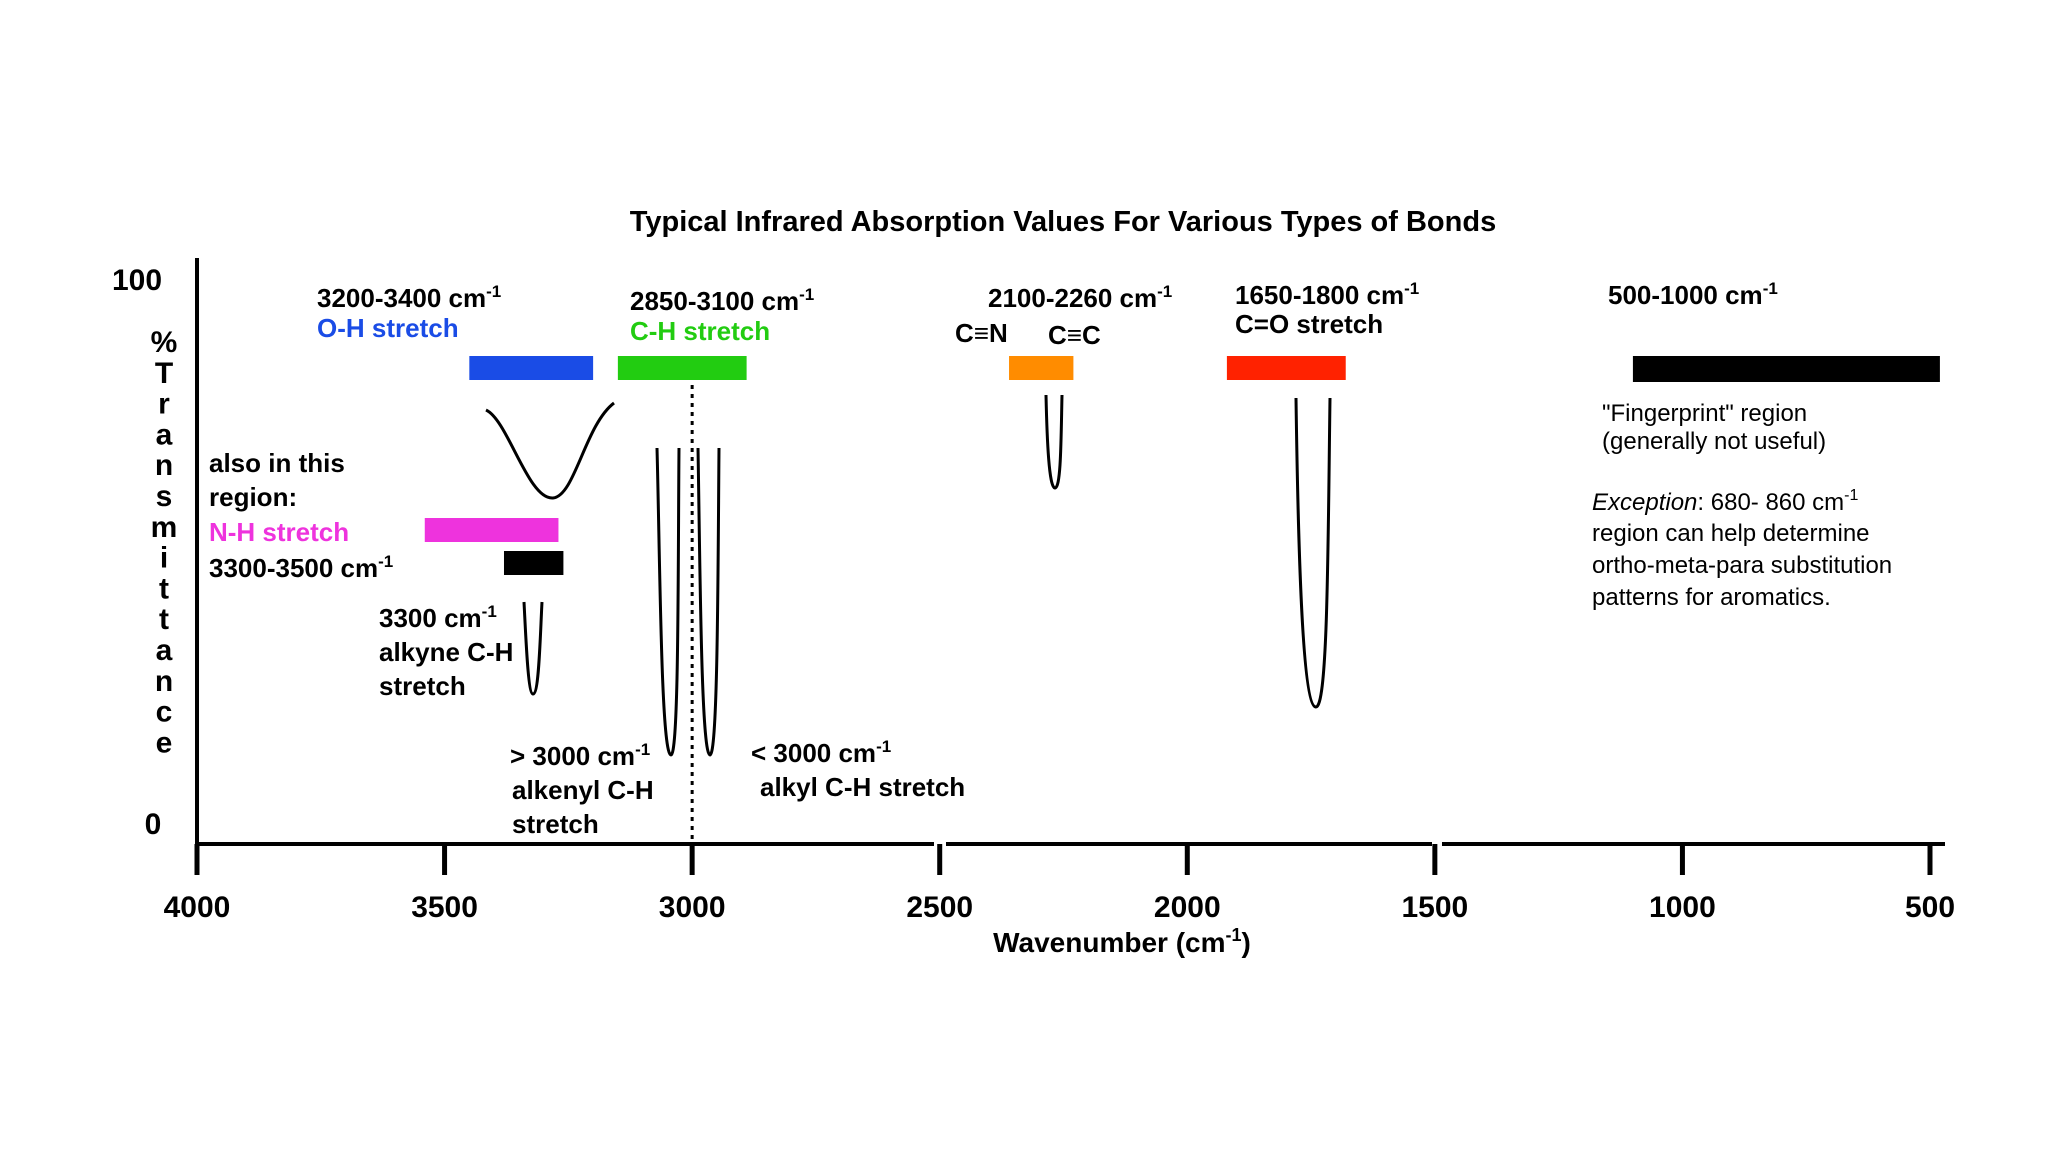 The image size is (2048, 1152). Describe the element at coordinates (279, 532) in the screenshot. I see `nh-name-label: N-H stretch` at that location.